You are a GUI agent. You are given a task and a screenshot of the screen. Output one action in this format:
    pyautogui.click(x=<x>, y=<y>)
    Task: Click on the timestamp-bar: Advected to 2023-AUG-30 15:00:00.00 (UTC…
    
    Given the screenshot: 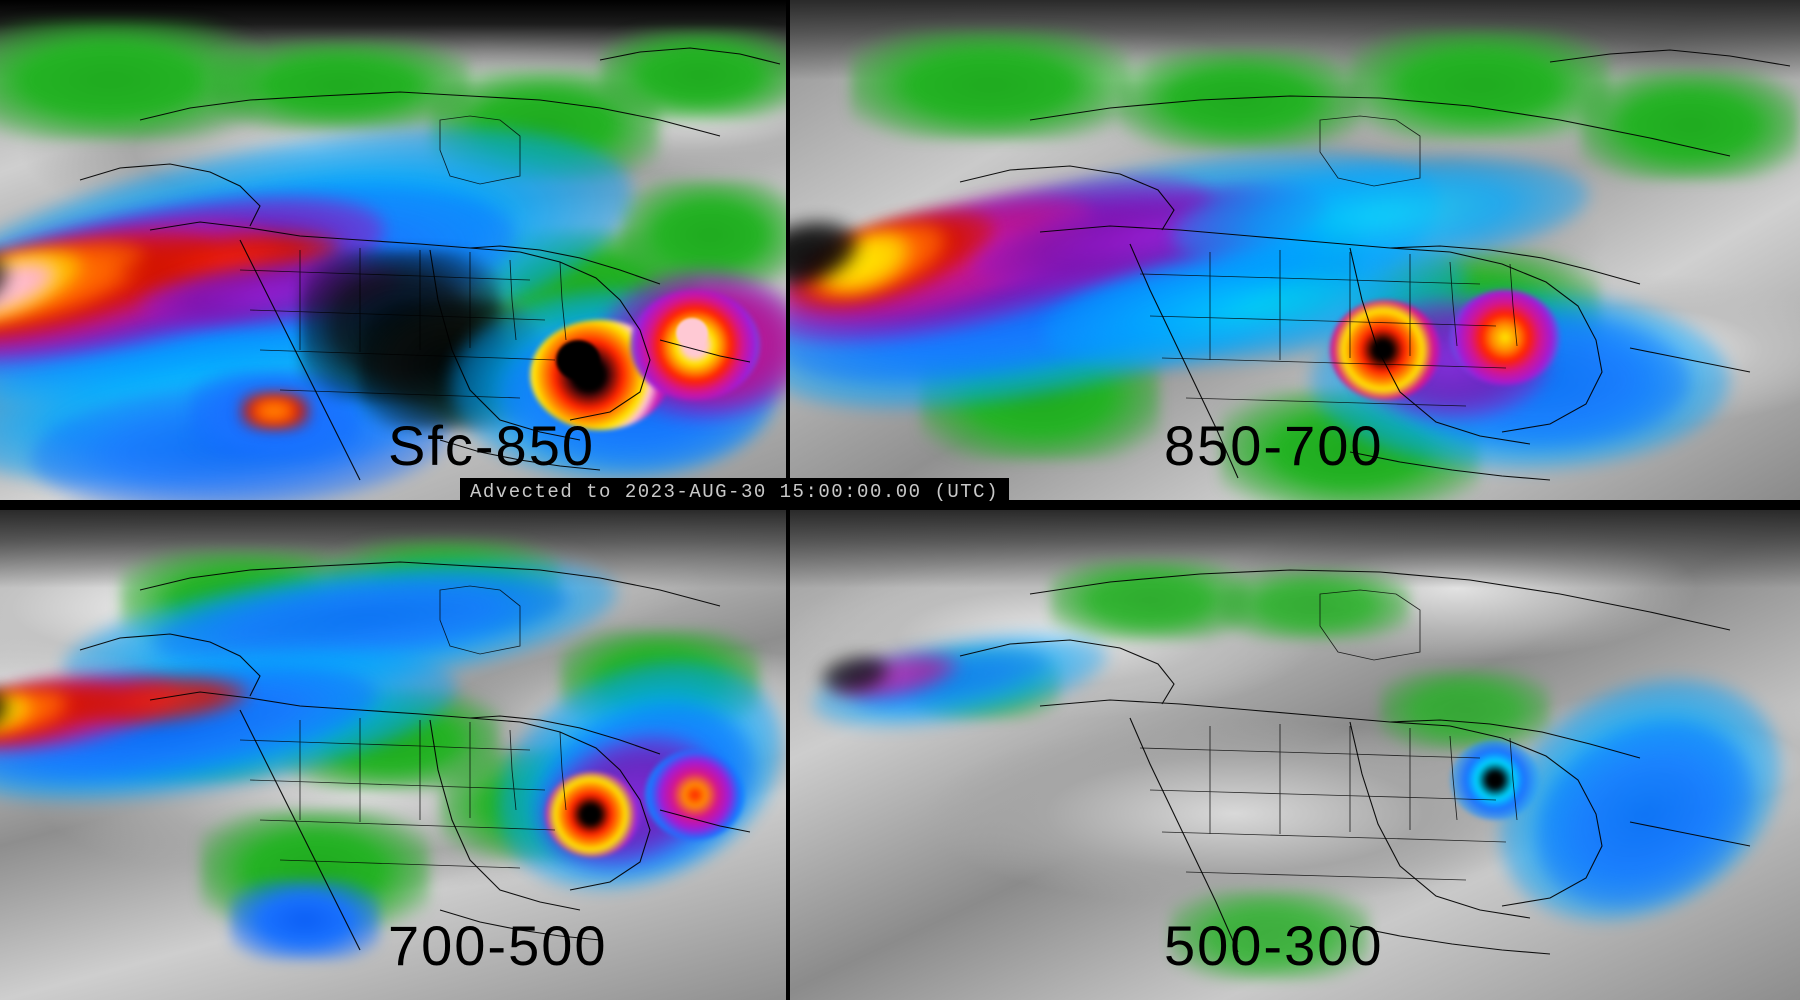 What is the action you would take?
    pyautogui.click(x=734, y=492)
    